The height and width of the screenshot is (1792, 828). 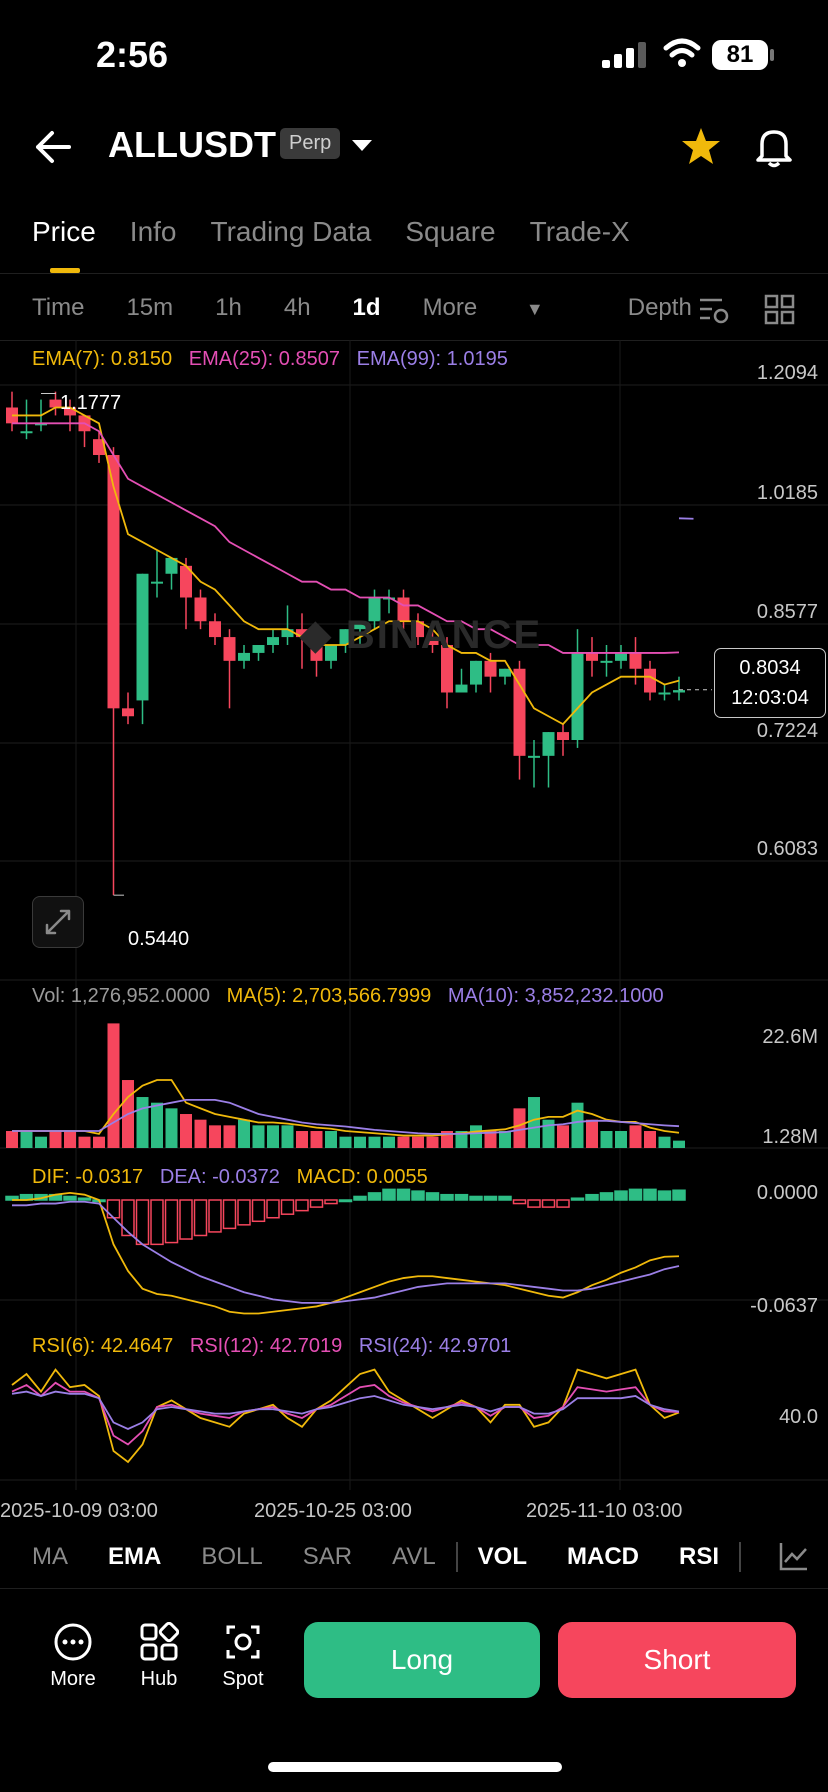 I want to click on bottom-more-label: More, so click(x=73, y=1679).